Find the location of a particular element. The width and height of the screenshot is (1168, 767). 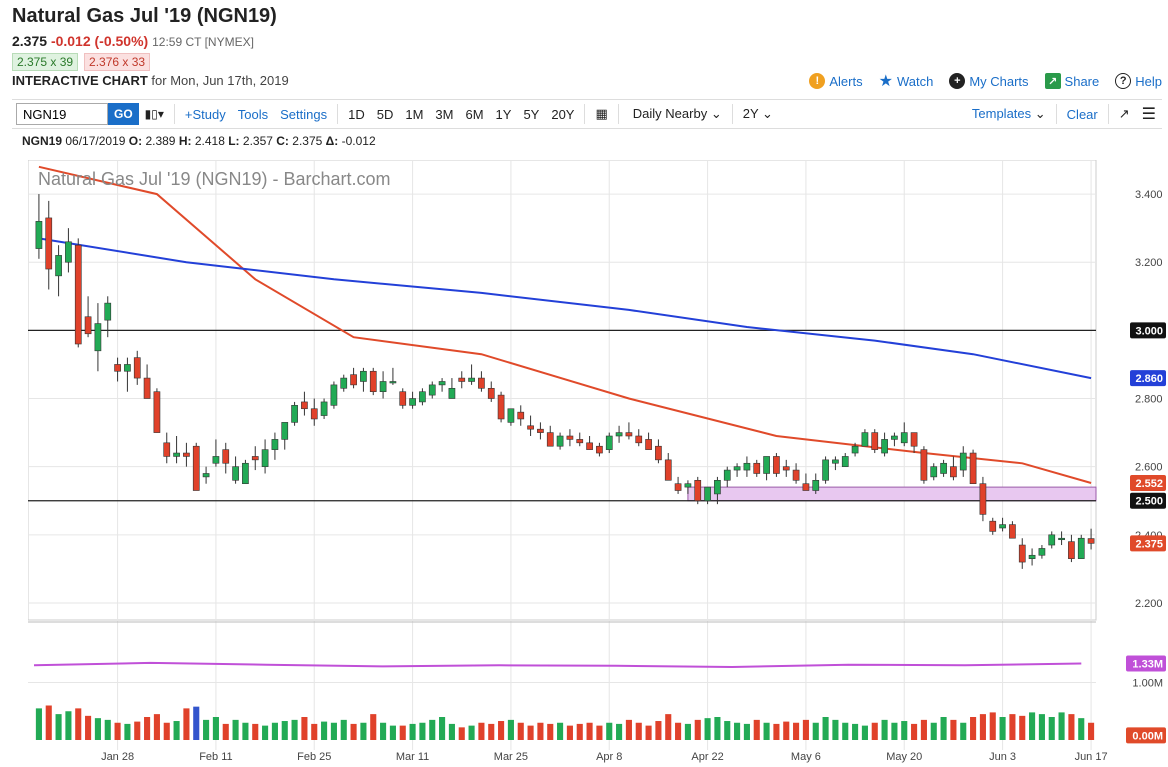

range-1d: 1D is located at coordinates (356, 114).